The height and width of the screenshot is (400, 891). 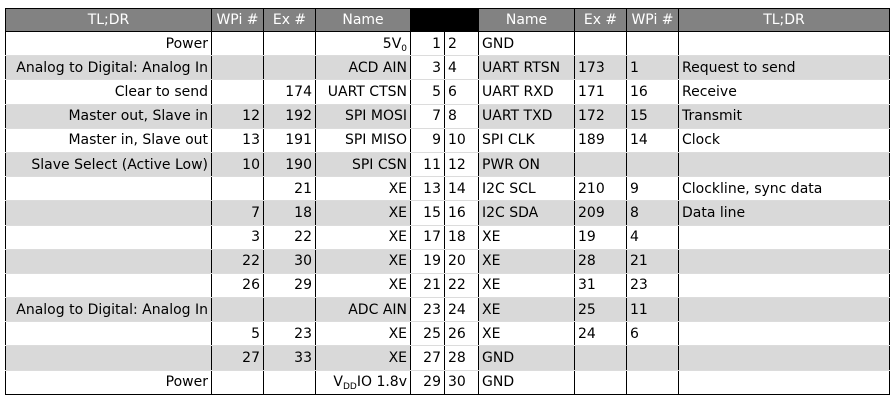 What do you see at coordinates (652, 334) in the screenshot?
I see `right-wpi-cell: 6` at bounding box center [652, 334].